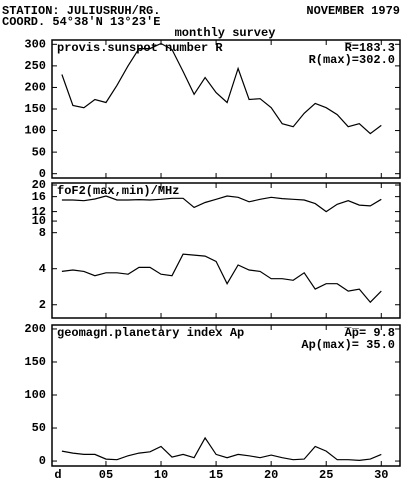 This screenshot has width=408, height=480. What do you see at coordinates (150, 333) in the screenshot?
I see `panel-title: geomagn.planetary index Ap` at bounding box center [150, 333].